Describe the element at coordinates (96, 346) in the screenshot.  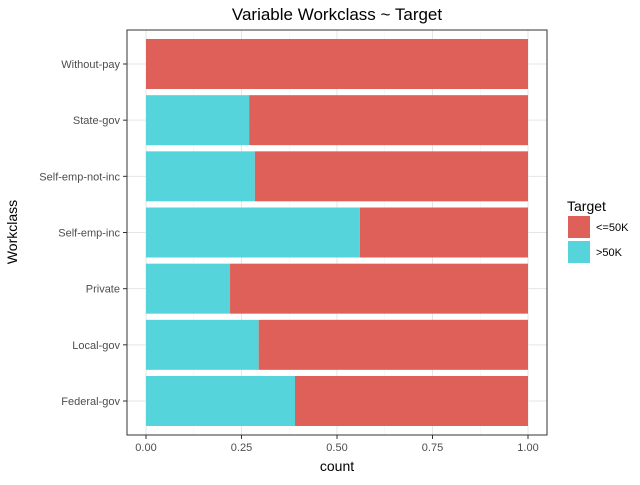
I see `y-tick-label: Local-gov` at that location.